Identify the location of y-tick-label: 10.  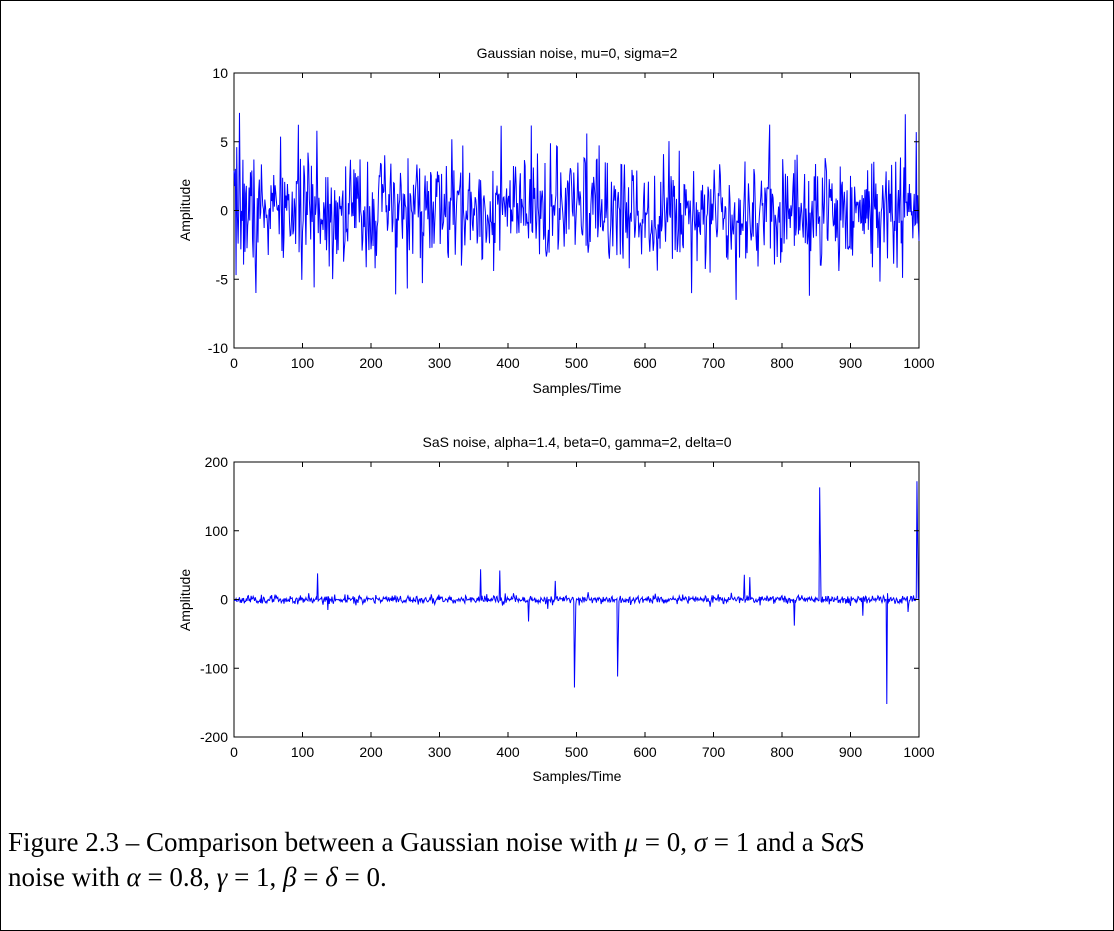
(220, 73).